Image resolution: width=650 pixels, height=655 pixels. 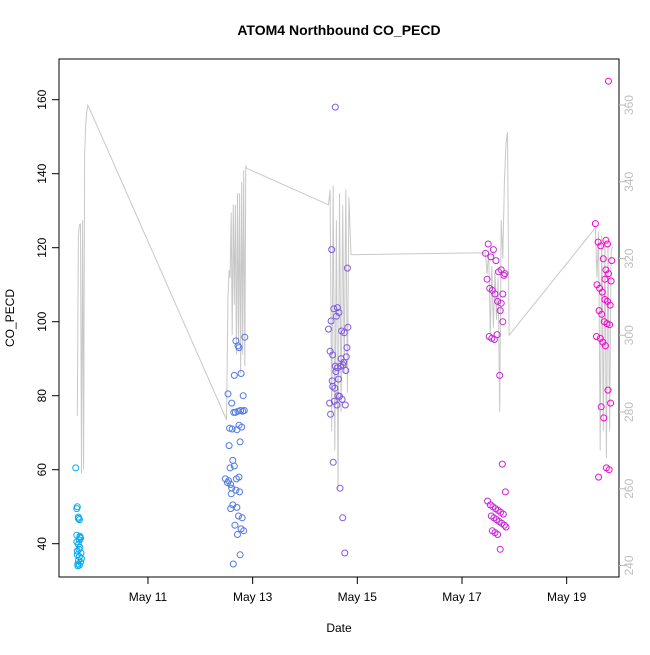 I want to click on y-tick-label: 100, so click(x=42, y=321).